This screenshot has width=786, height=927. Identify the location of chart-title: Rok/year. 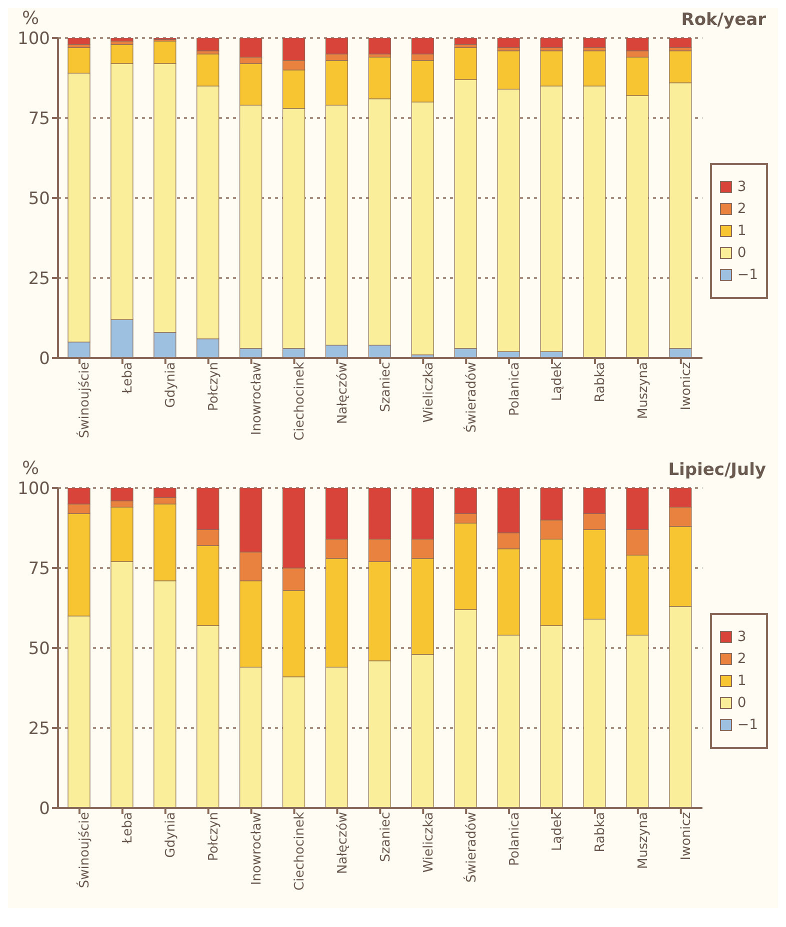
(723, 20).